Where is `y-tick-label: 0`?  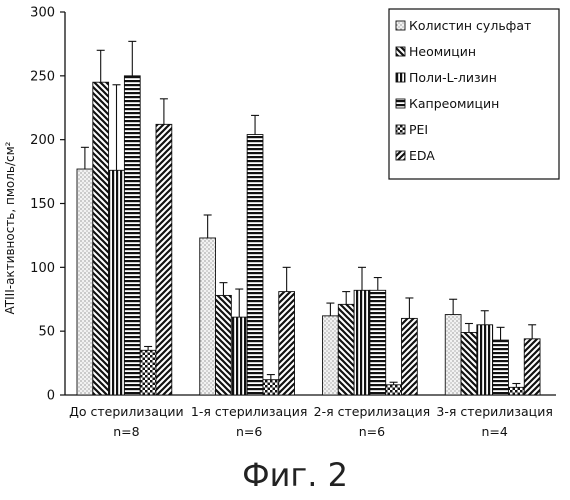 y-tick-label: 0 is located at coordinates (51, 396).